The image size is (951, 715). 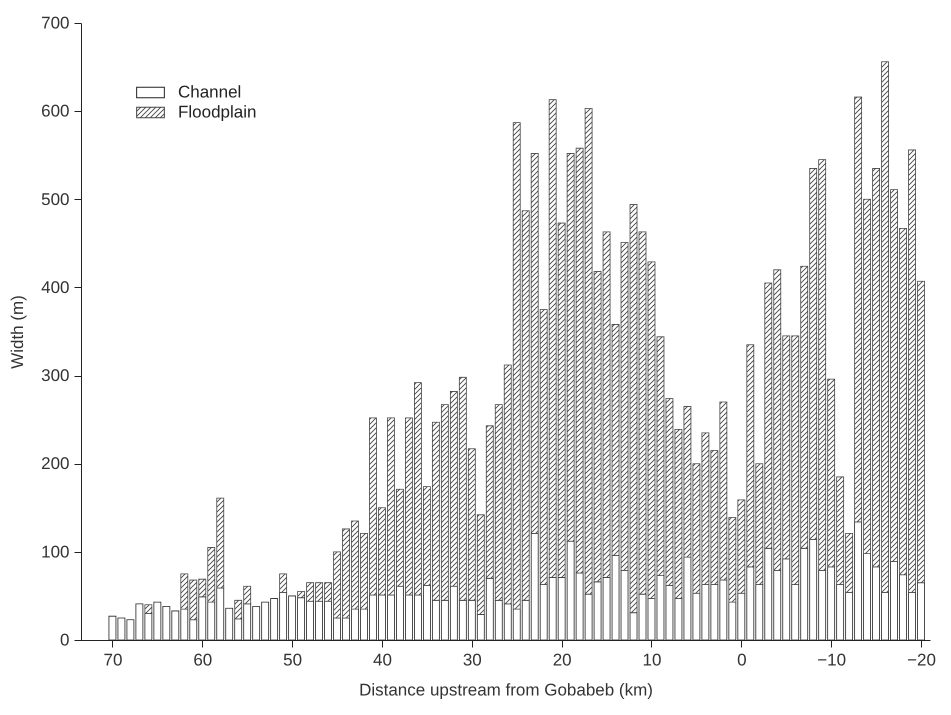 What do you see at coordinates (562, 660) in the screenshot?
I see `x-tick-label: 20` at bounding box center [562, 660].